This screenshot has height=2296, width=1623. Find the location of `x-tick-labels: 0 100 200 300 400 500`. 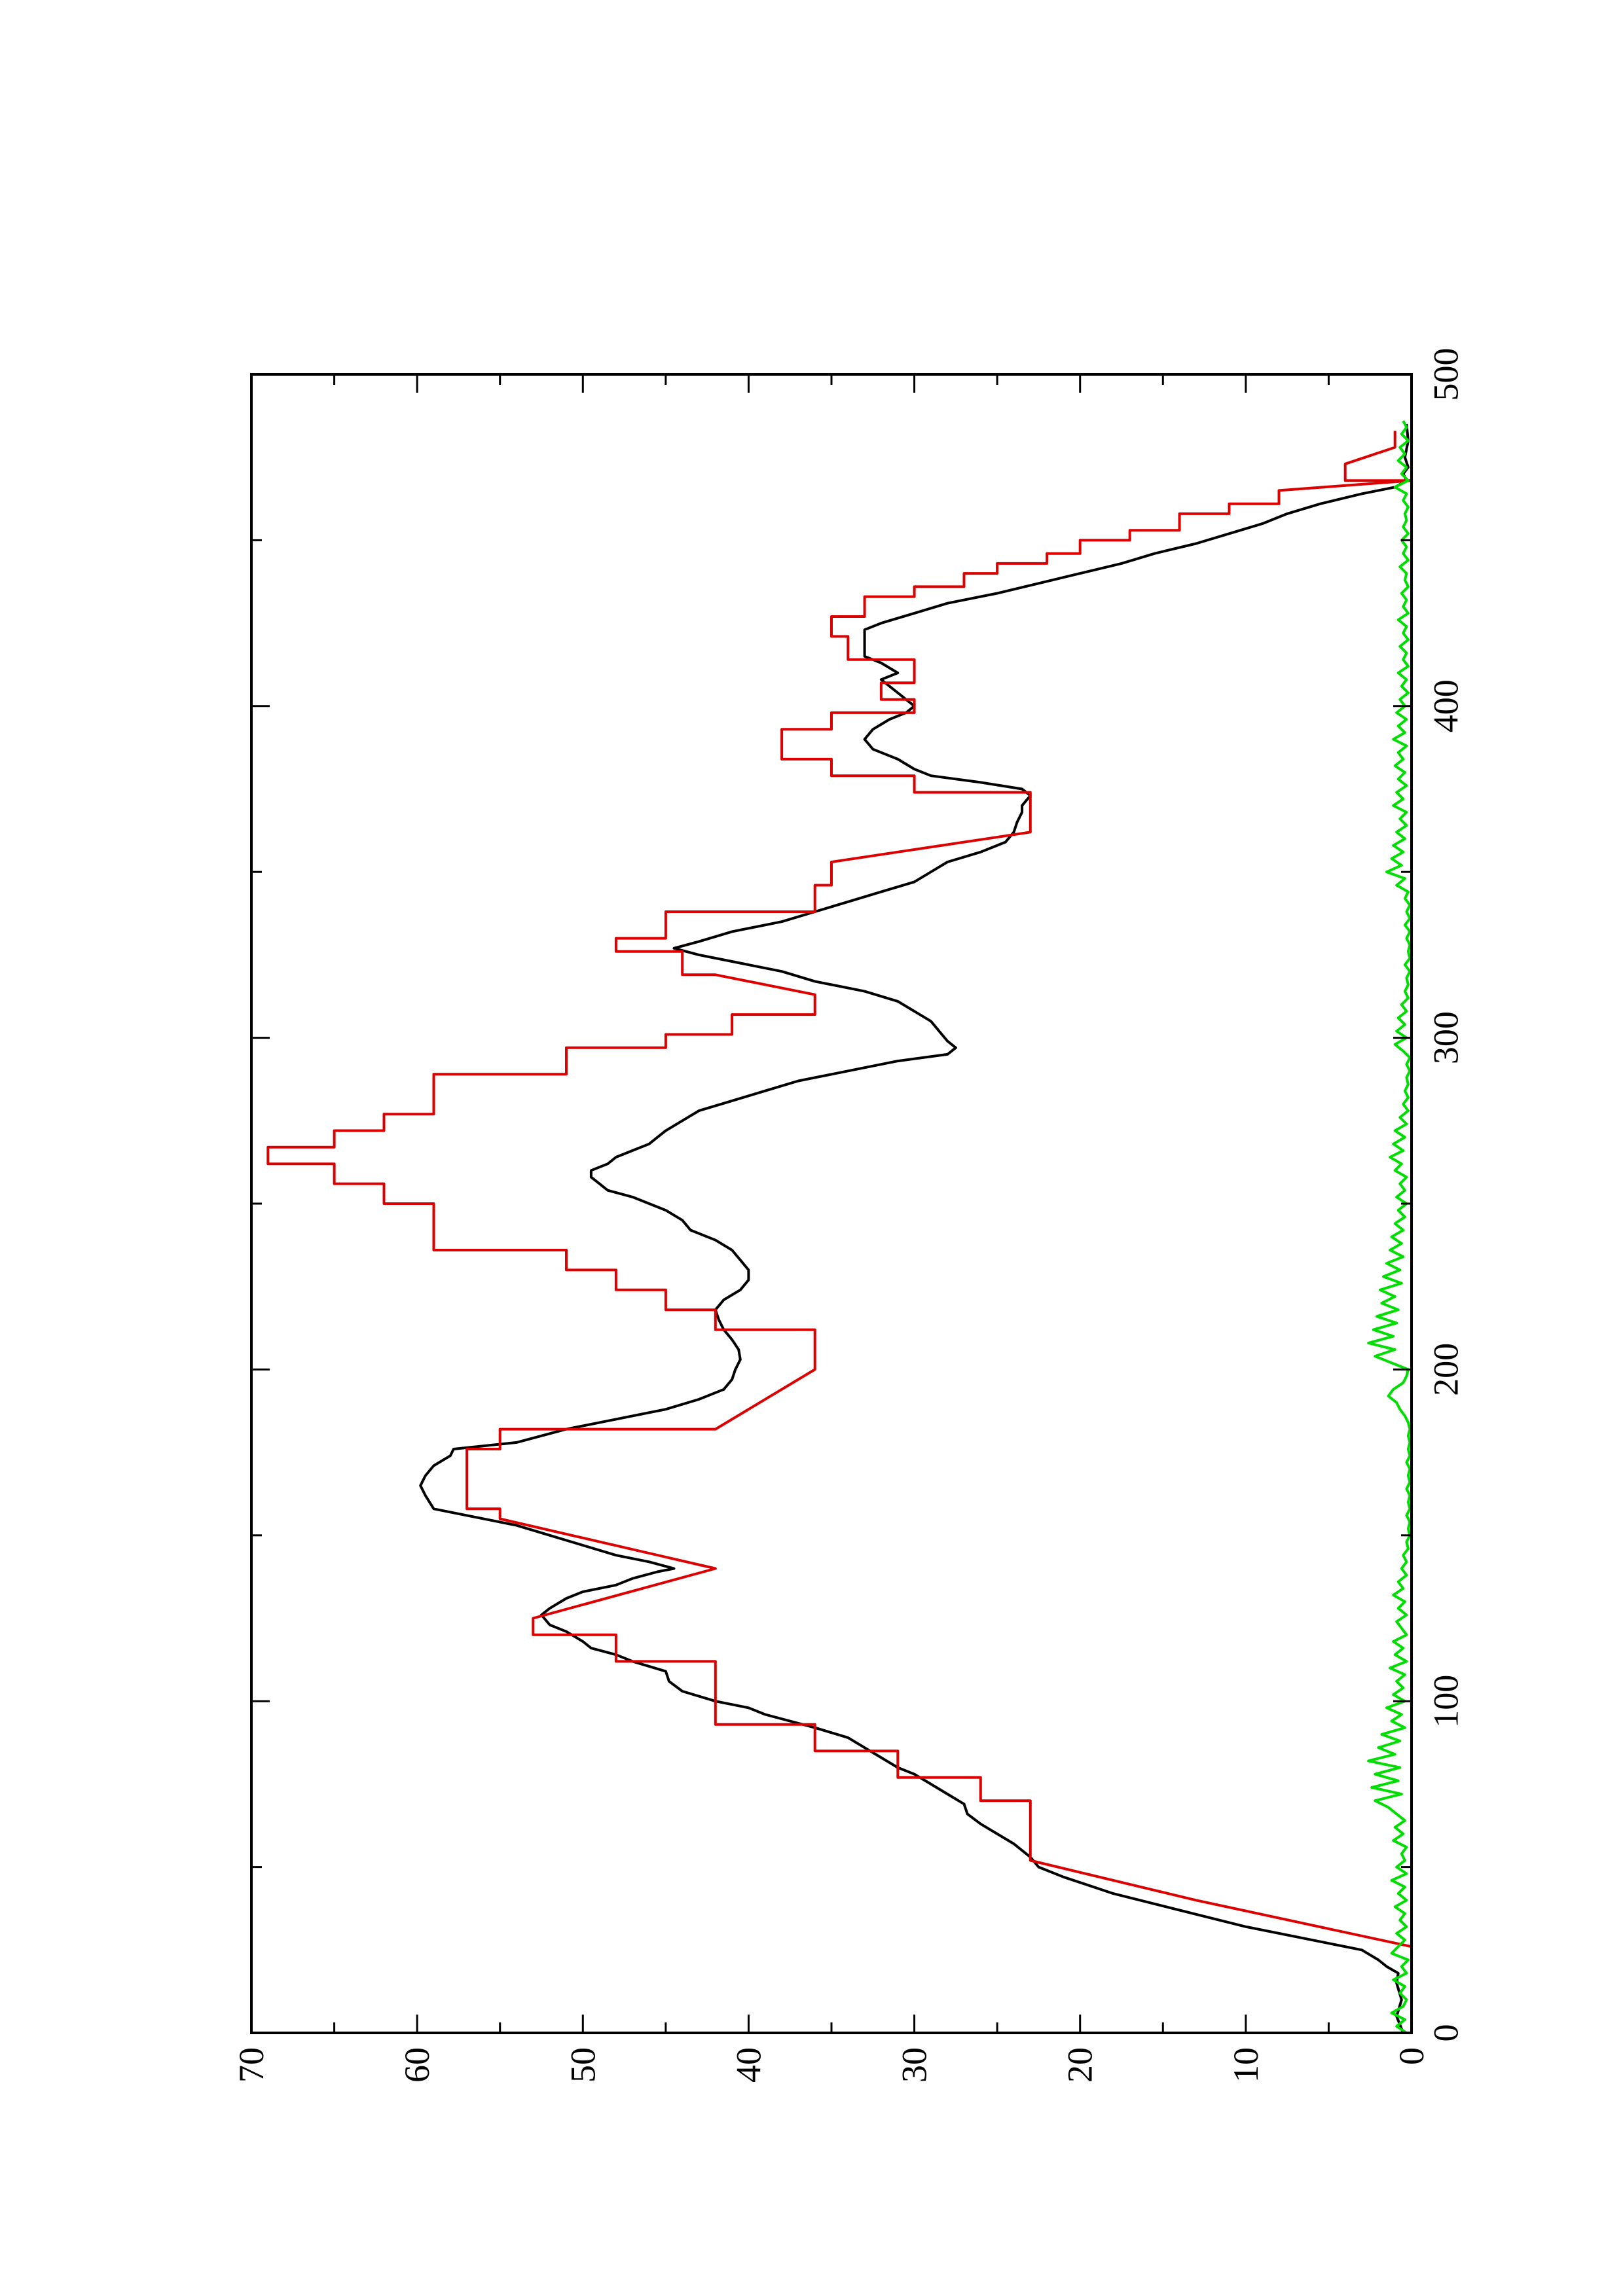

x-tick-labels: 0 100 200 300 400 500 is located at coordinates (1445, 1195).